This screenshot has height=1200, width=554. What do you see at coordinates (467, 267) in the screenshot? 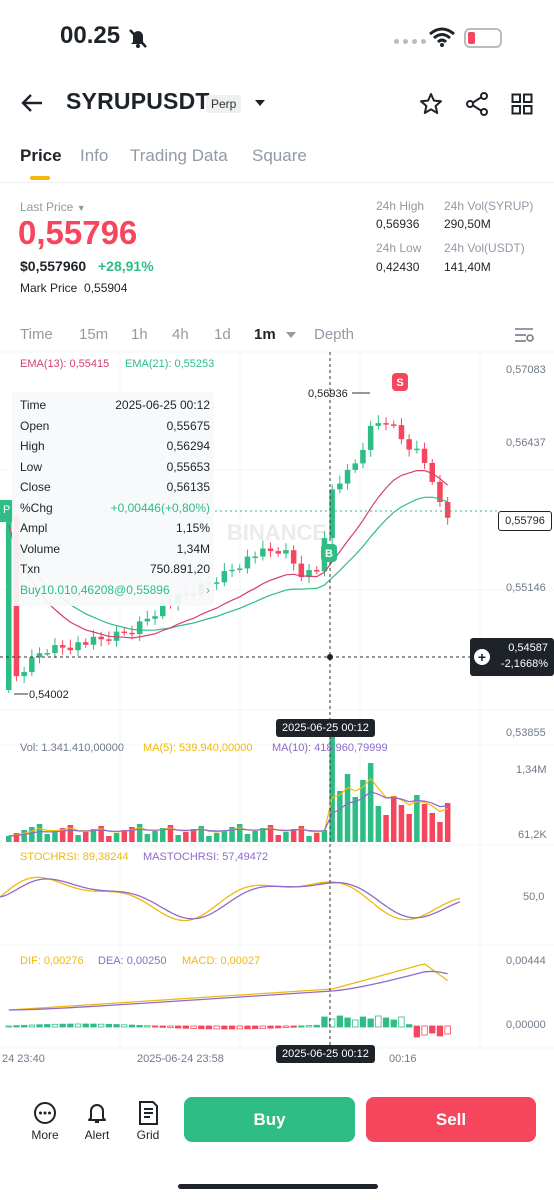
I see `vol-quote-value: 141,40M` at bounding box center [467, 267].